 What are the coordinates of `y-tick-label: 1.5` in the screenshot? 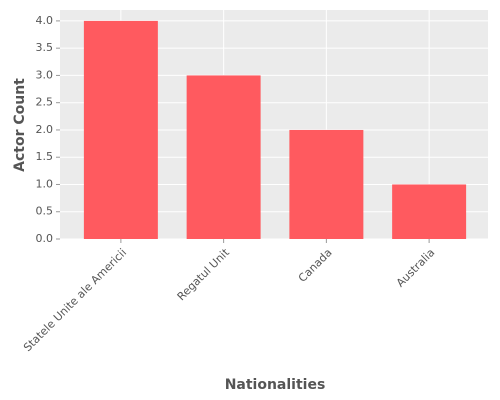 It's located at (45, 156).